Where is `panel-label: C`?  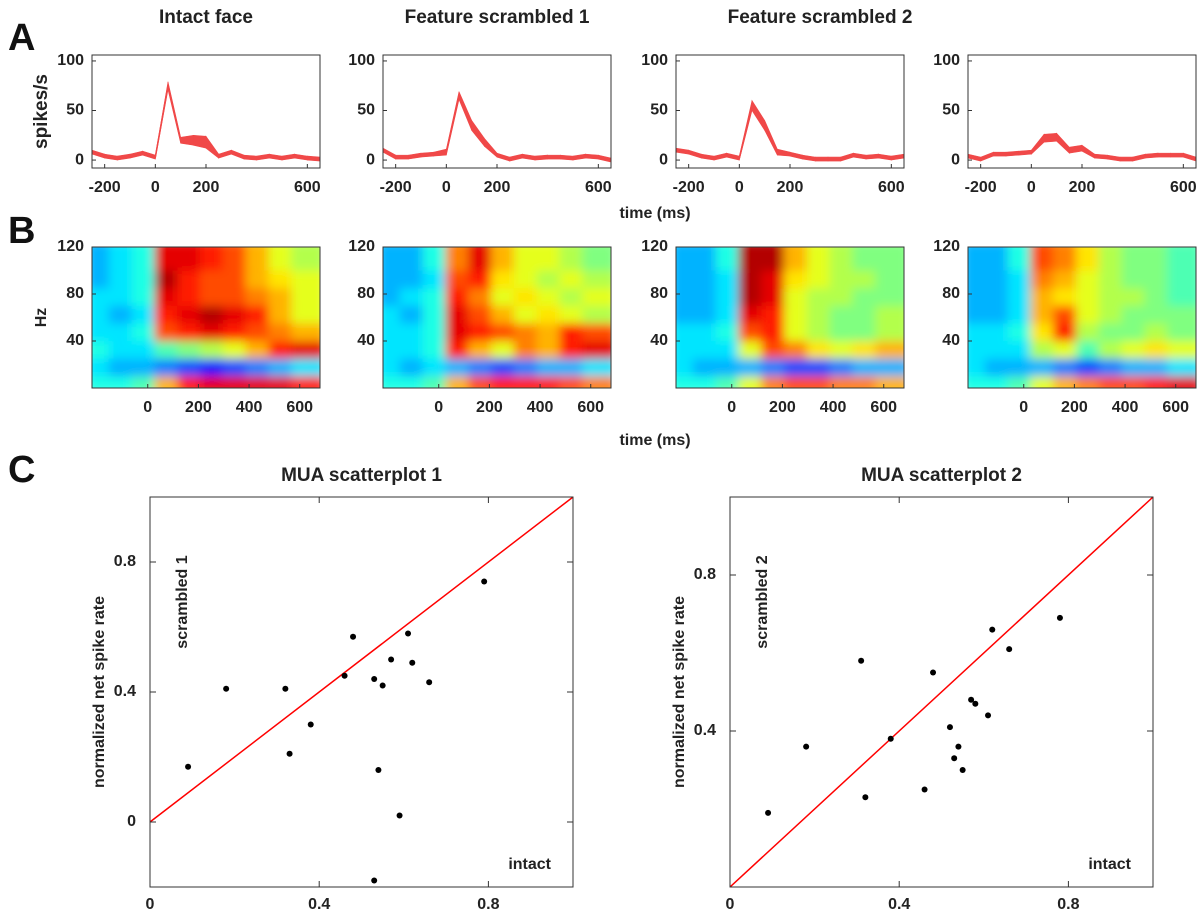 panel-label: C is located at coordinates (21, 470).